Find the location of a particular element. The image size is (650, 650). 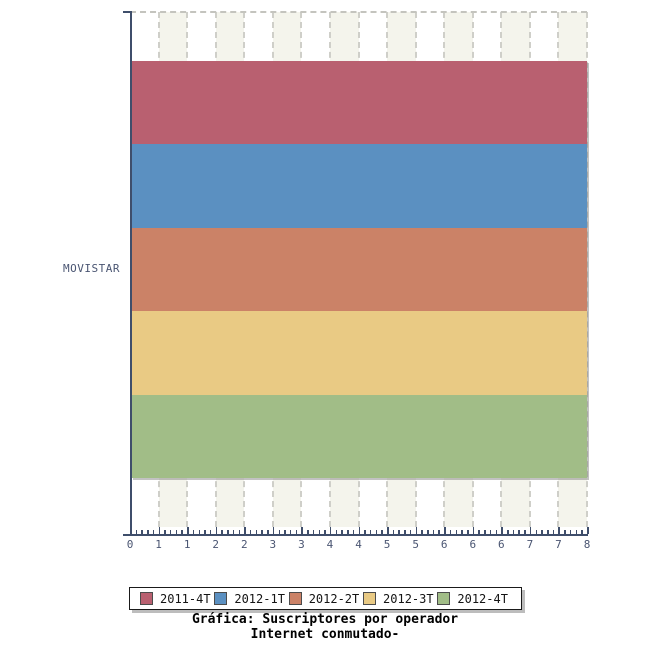

bar-2012-1t is located at coordinates (359, 186).